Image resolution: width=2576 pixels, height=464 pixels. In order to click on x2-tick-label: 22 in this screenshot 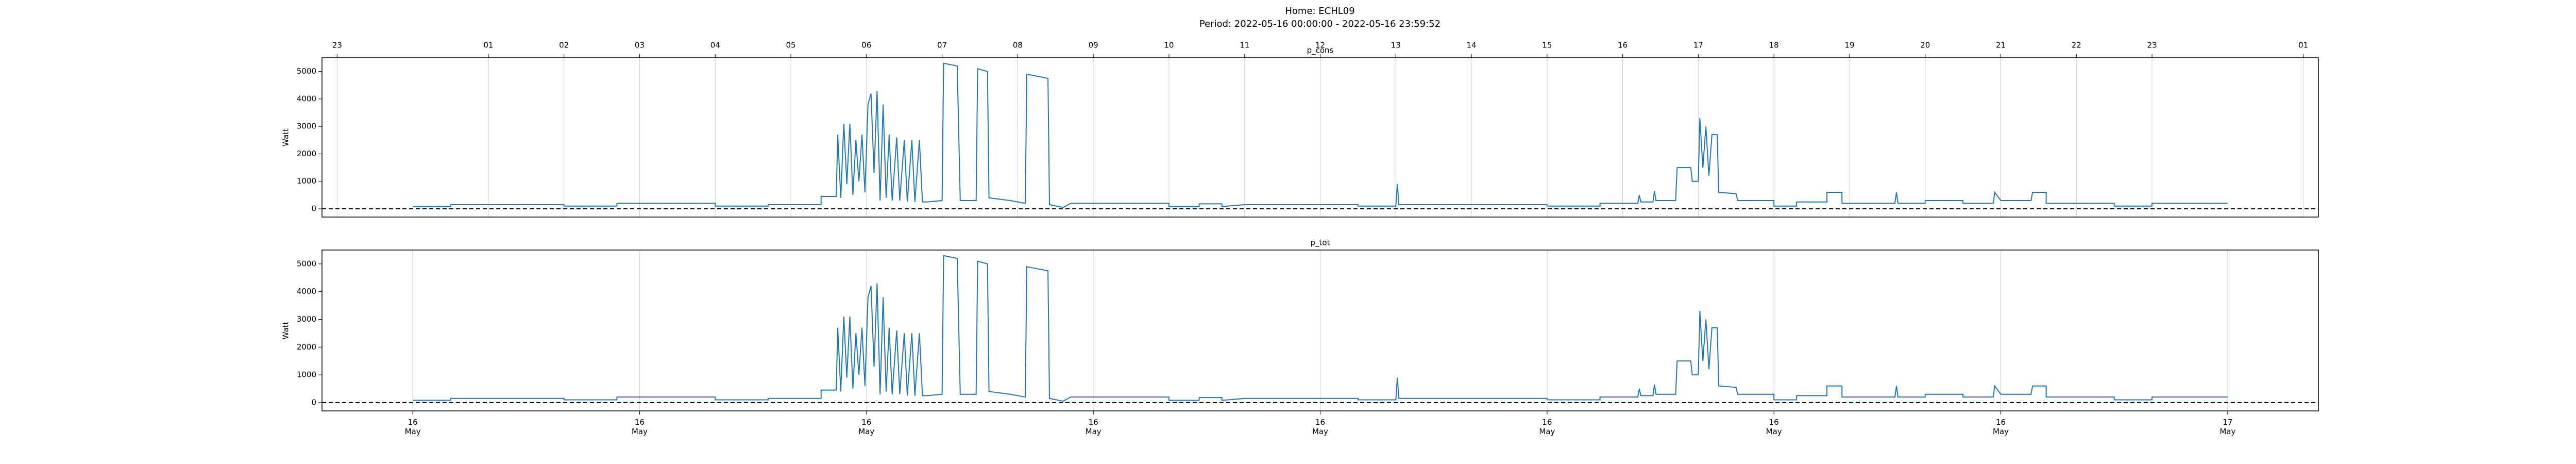, I will do `click(2076, 45)`.